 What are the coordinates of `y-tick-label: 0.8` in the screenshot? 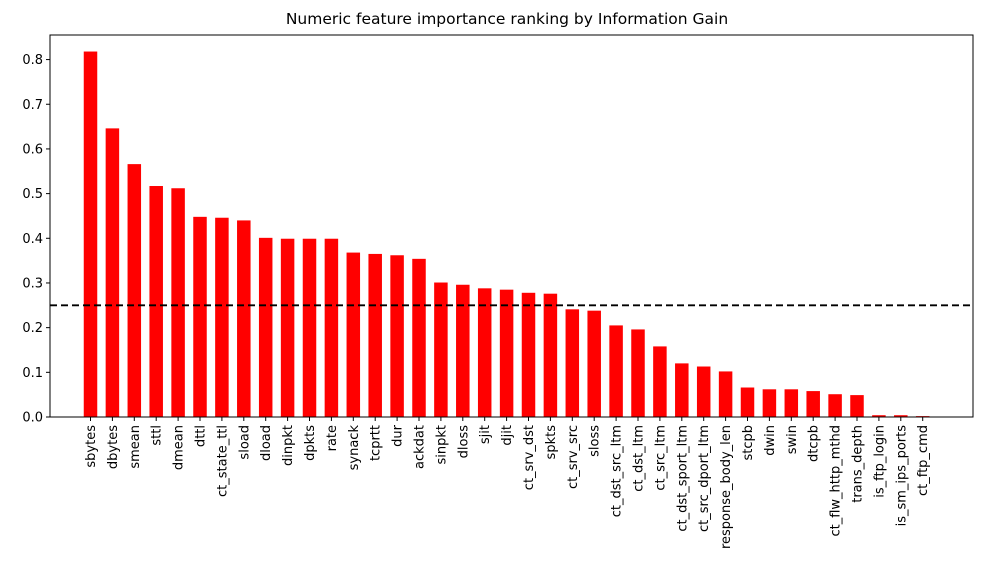 It's located at (32, 60).